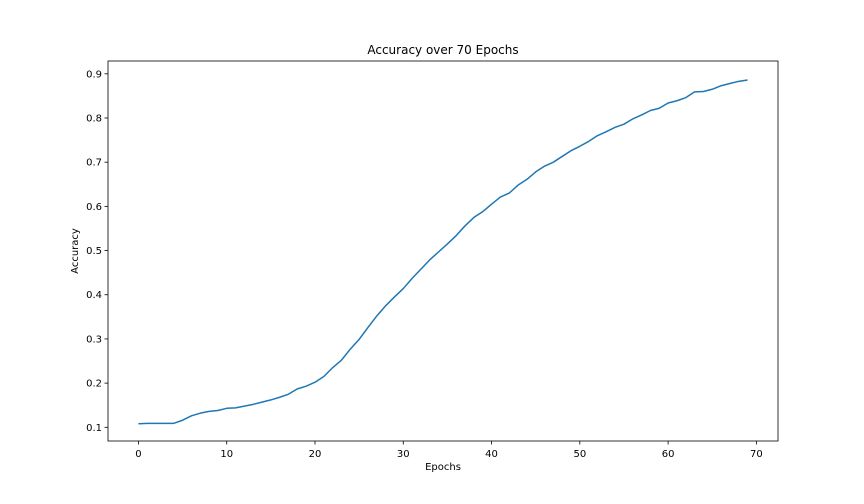 The height and width of the screenshot is (504, 864). Describe the element at coordinates (579, 454) in the screenshot. I see `x-tick-label: 50` at that location.